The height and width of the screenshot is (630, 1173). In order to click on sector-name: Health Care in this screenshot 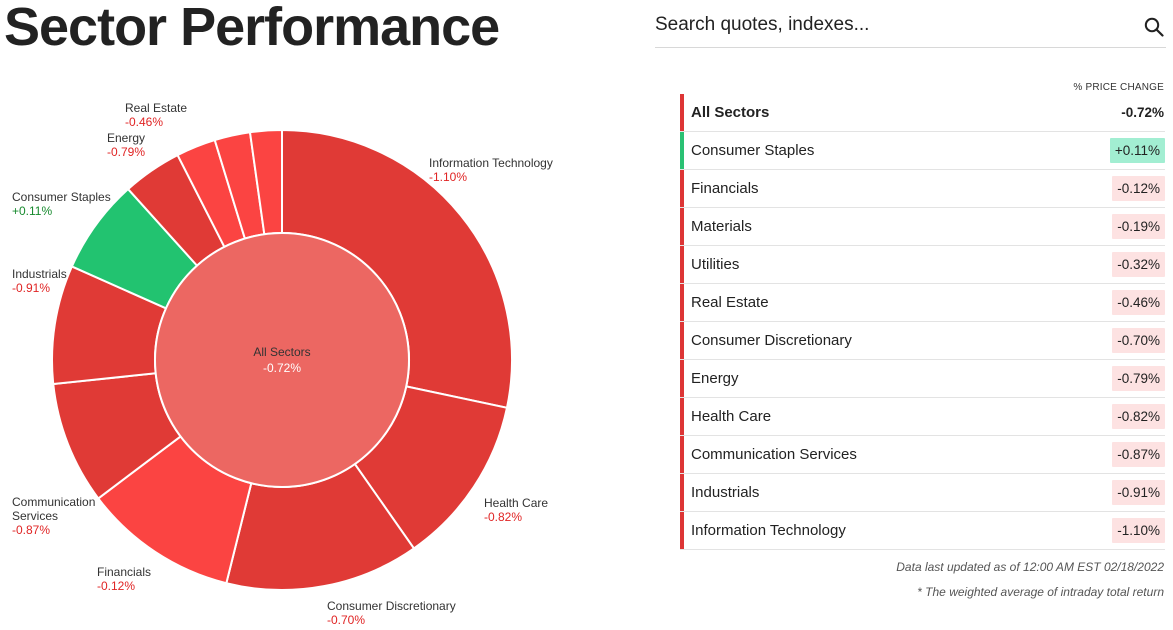, I will do `click(731, 416)`.